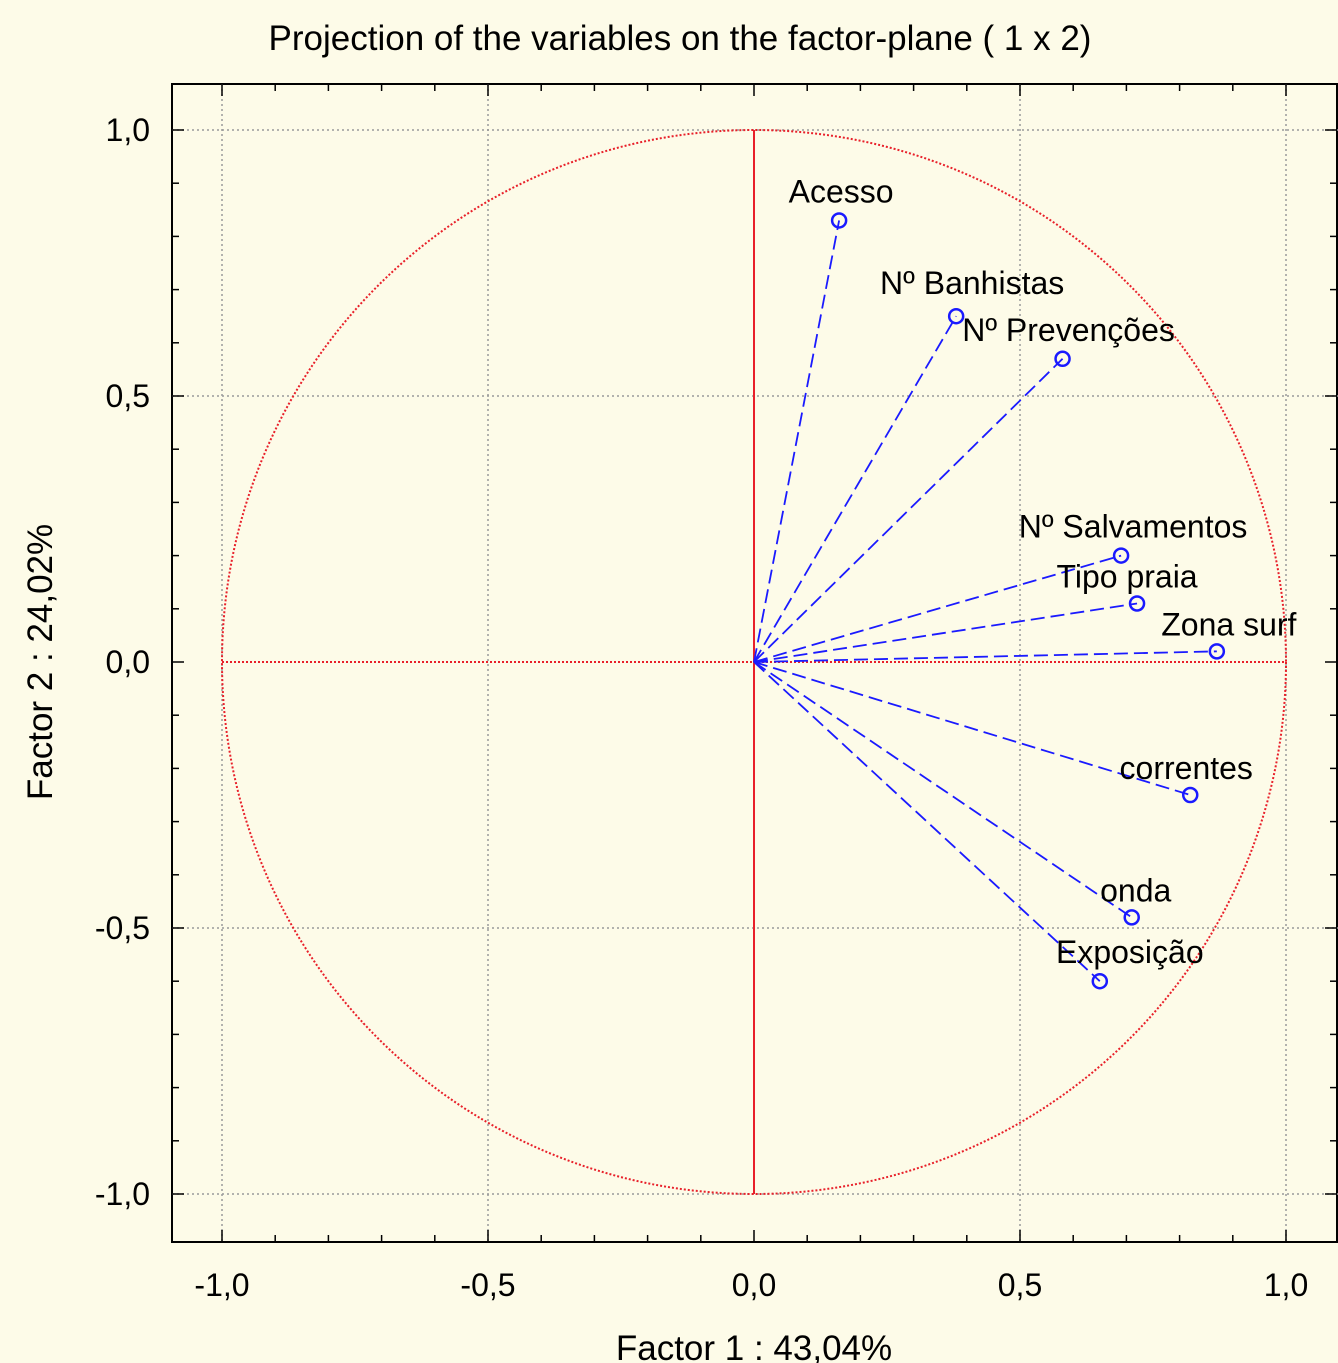 The width and height of the screenshot is (1338, 1363). What do you see at coordinates (221, 1285) in the screenshot?
I see `x-tick-label-0: -1,0` at bounding box center [221, 1285].